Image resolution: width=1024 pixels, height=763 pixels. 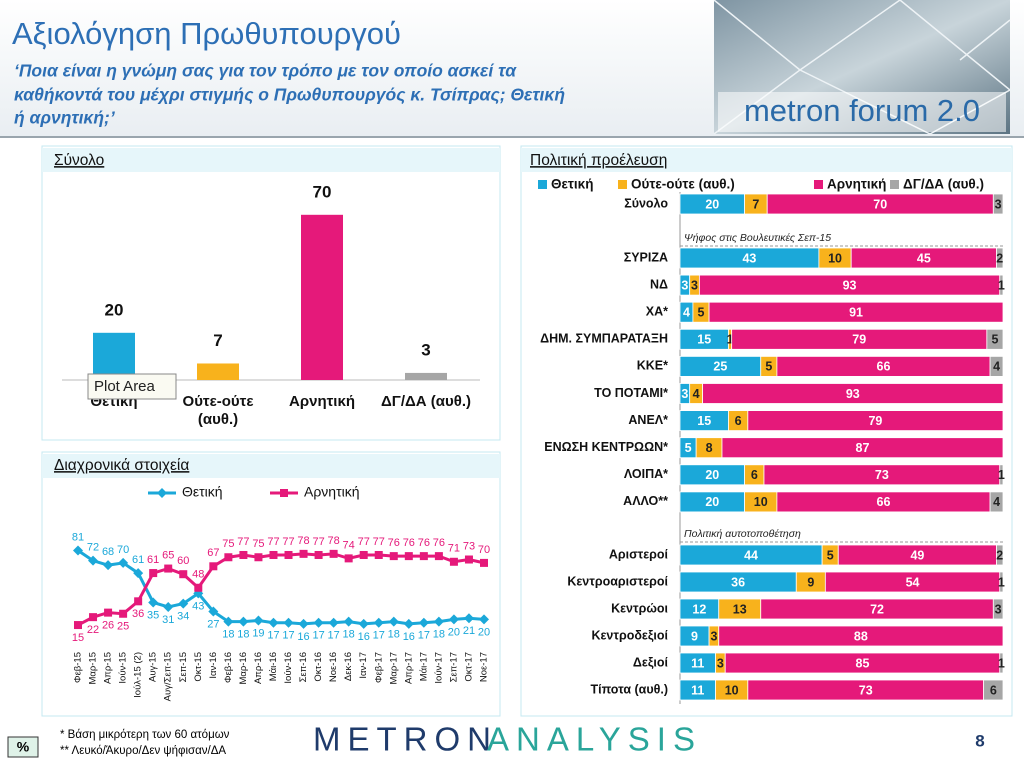 What do you see at coordinates (138, 614) in the screenshot?
I see `data-label: 36` at bounding box center [138, 614].